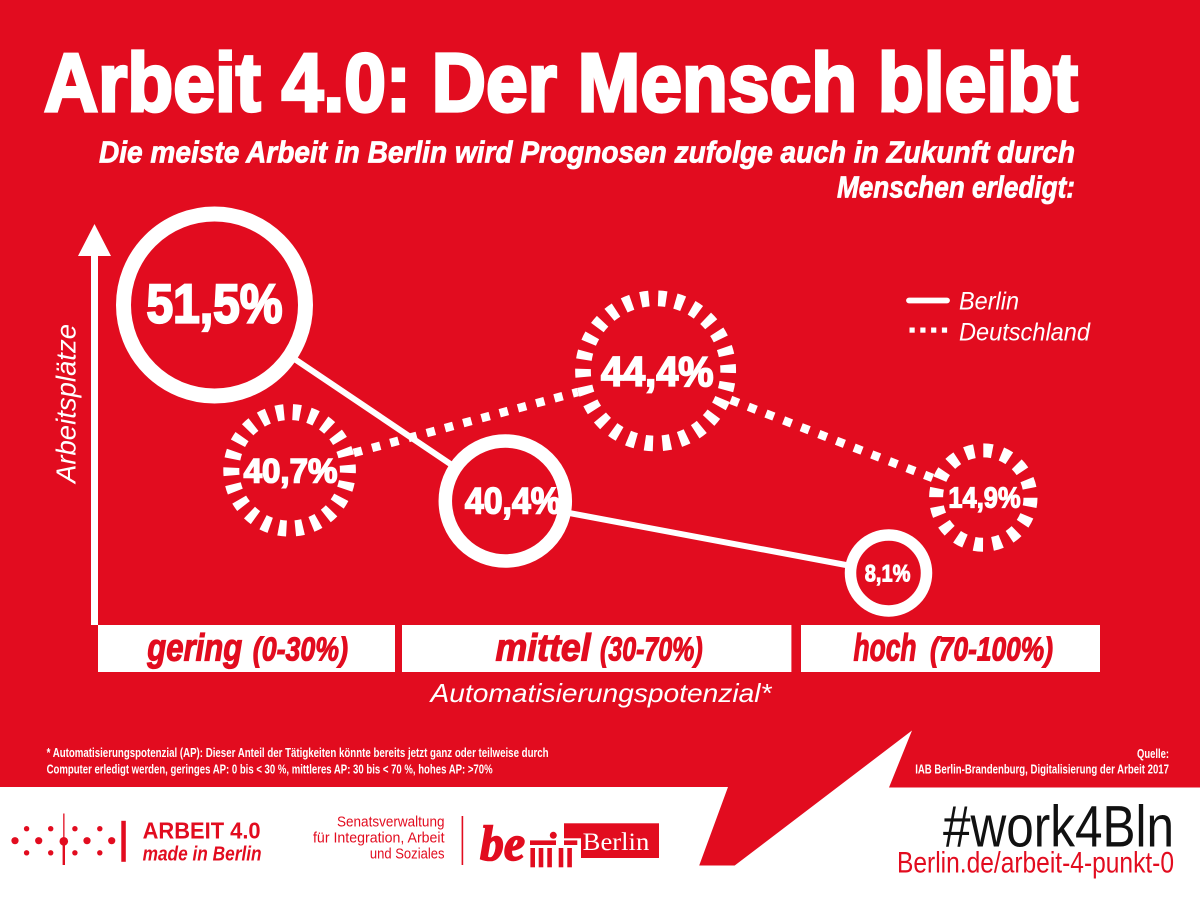  What do you see at coordinates (379, 838) in the screenshot?
I see `svg-text: für Integration, Arbeit` at bounding box center [379, 838].